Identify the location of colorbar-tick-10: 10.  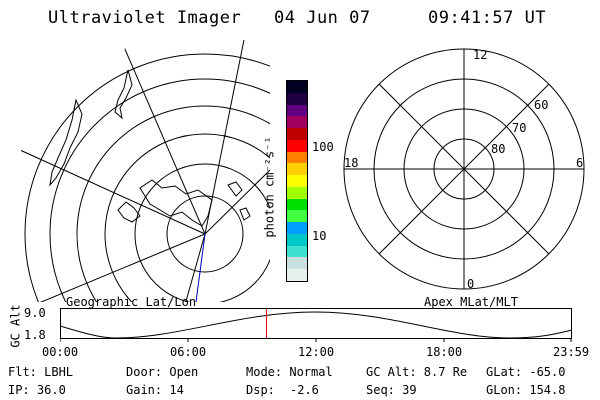
(319, 236).